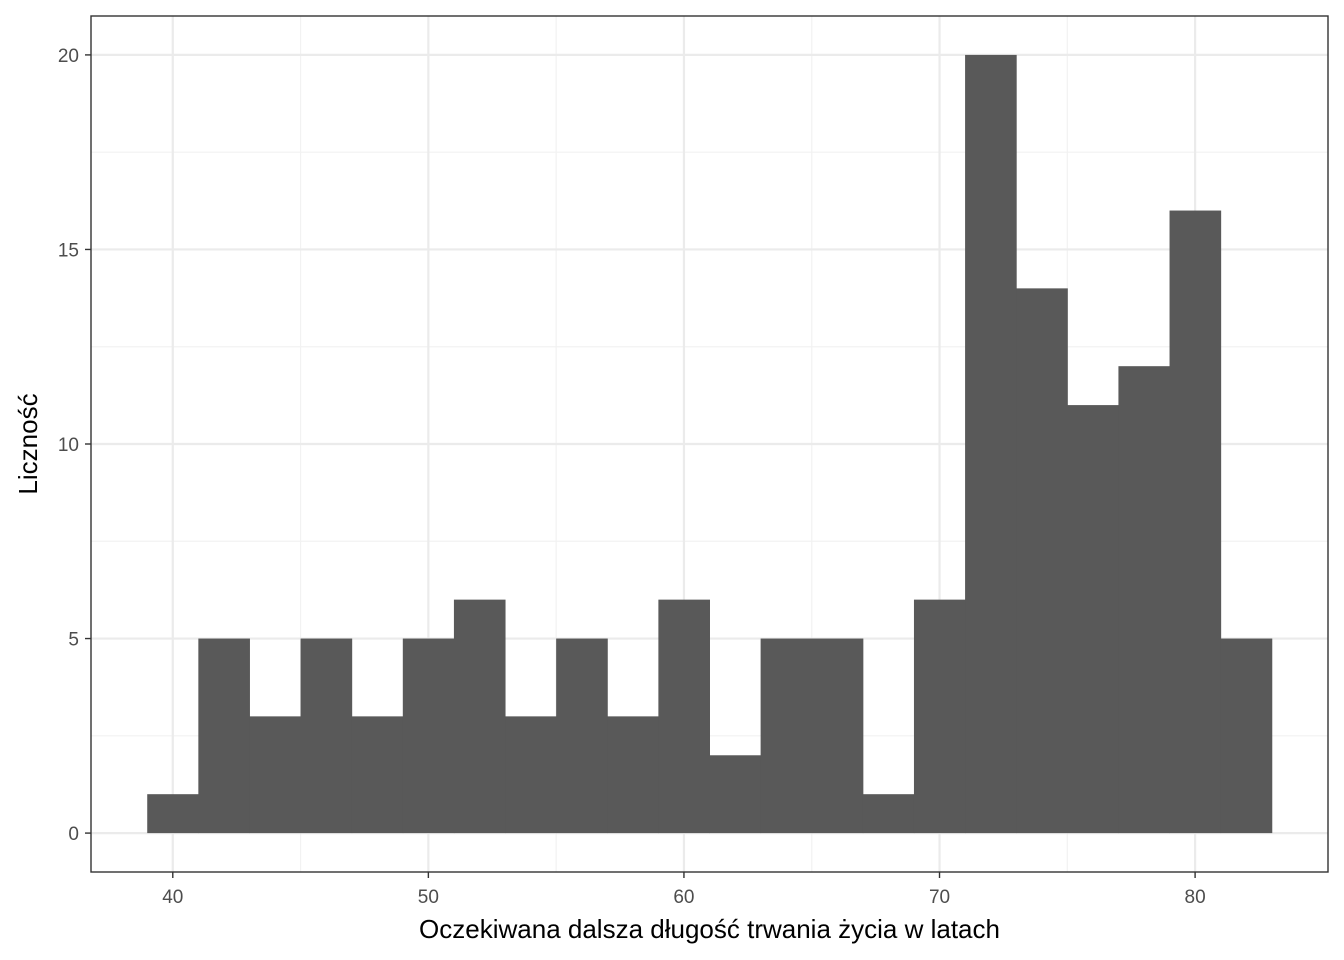 The image size is (1344, 960). What do you see at coordinates (73, 640) in the screenshot?
I see `y-tick-label: 5` at bounding box center [73, 640].